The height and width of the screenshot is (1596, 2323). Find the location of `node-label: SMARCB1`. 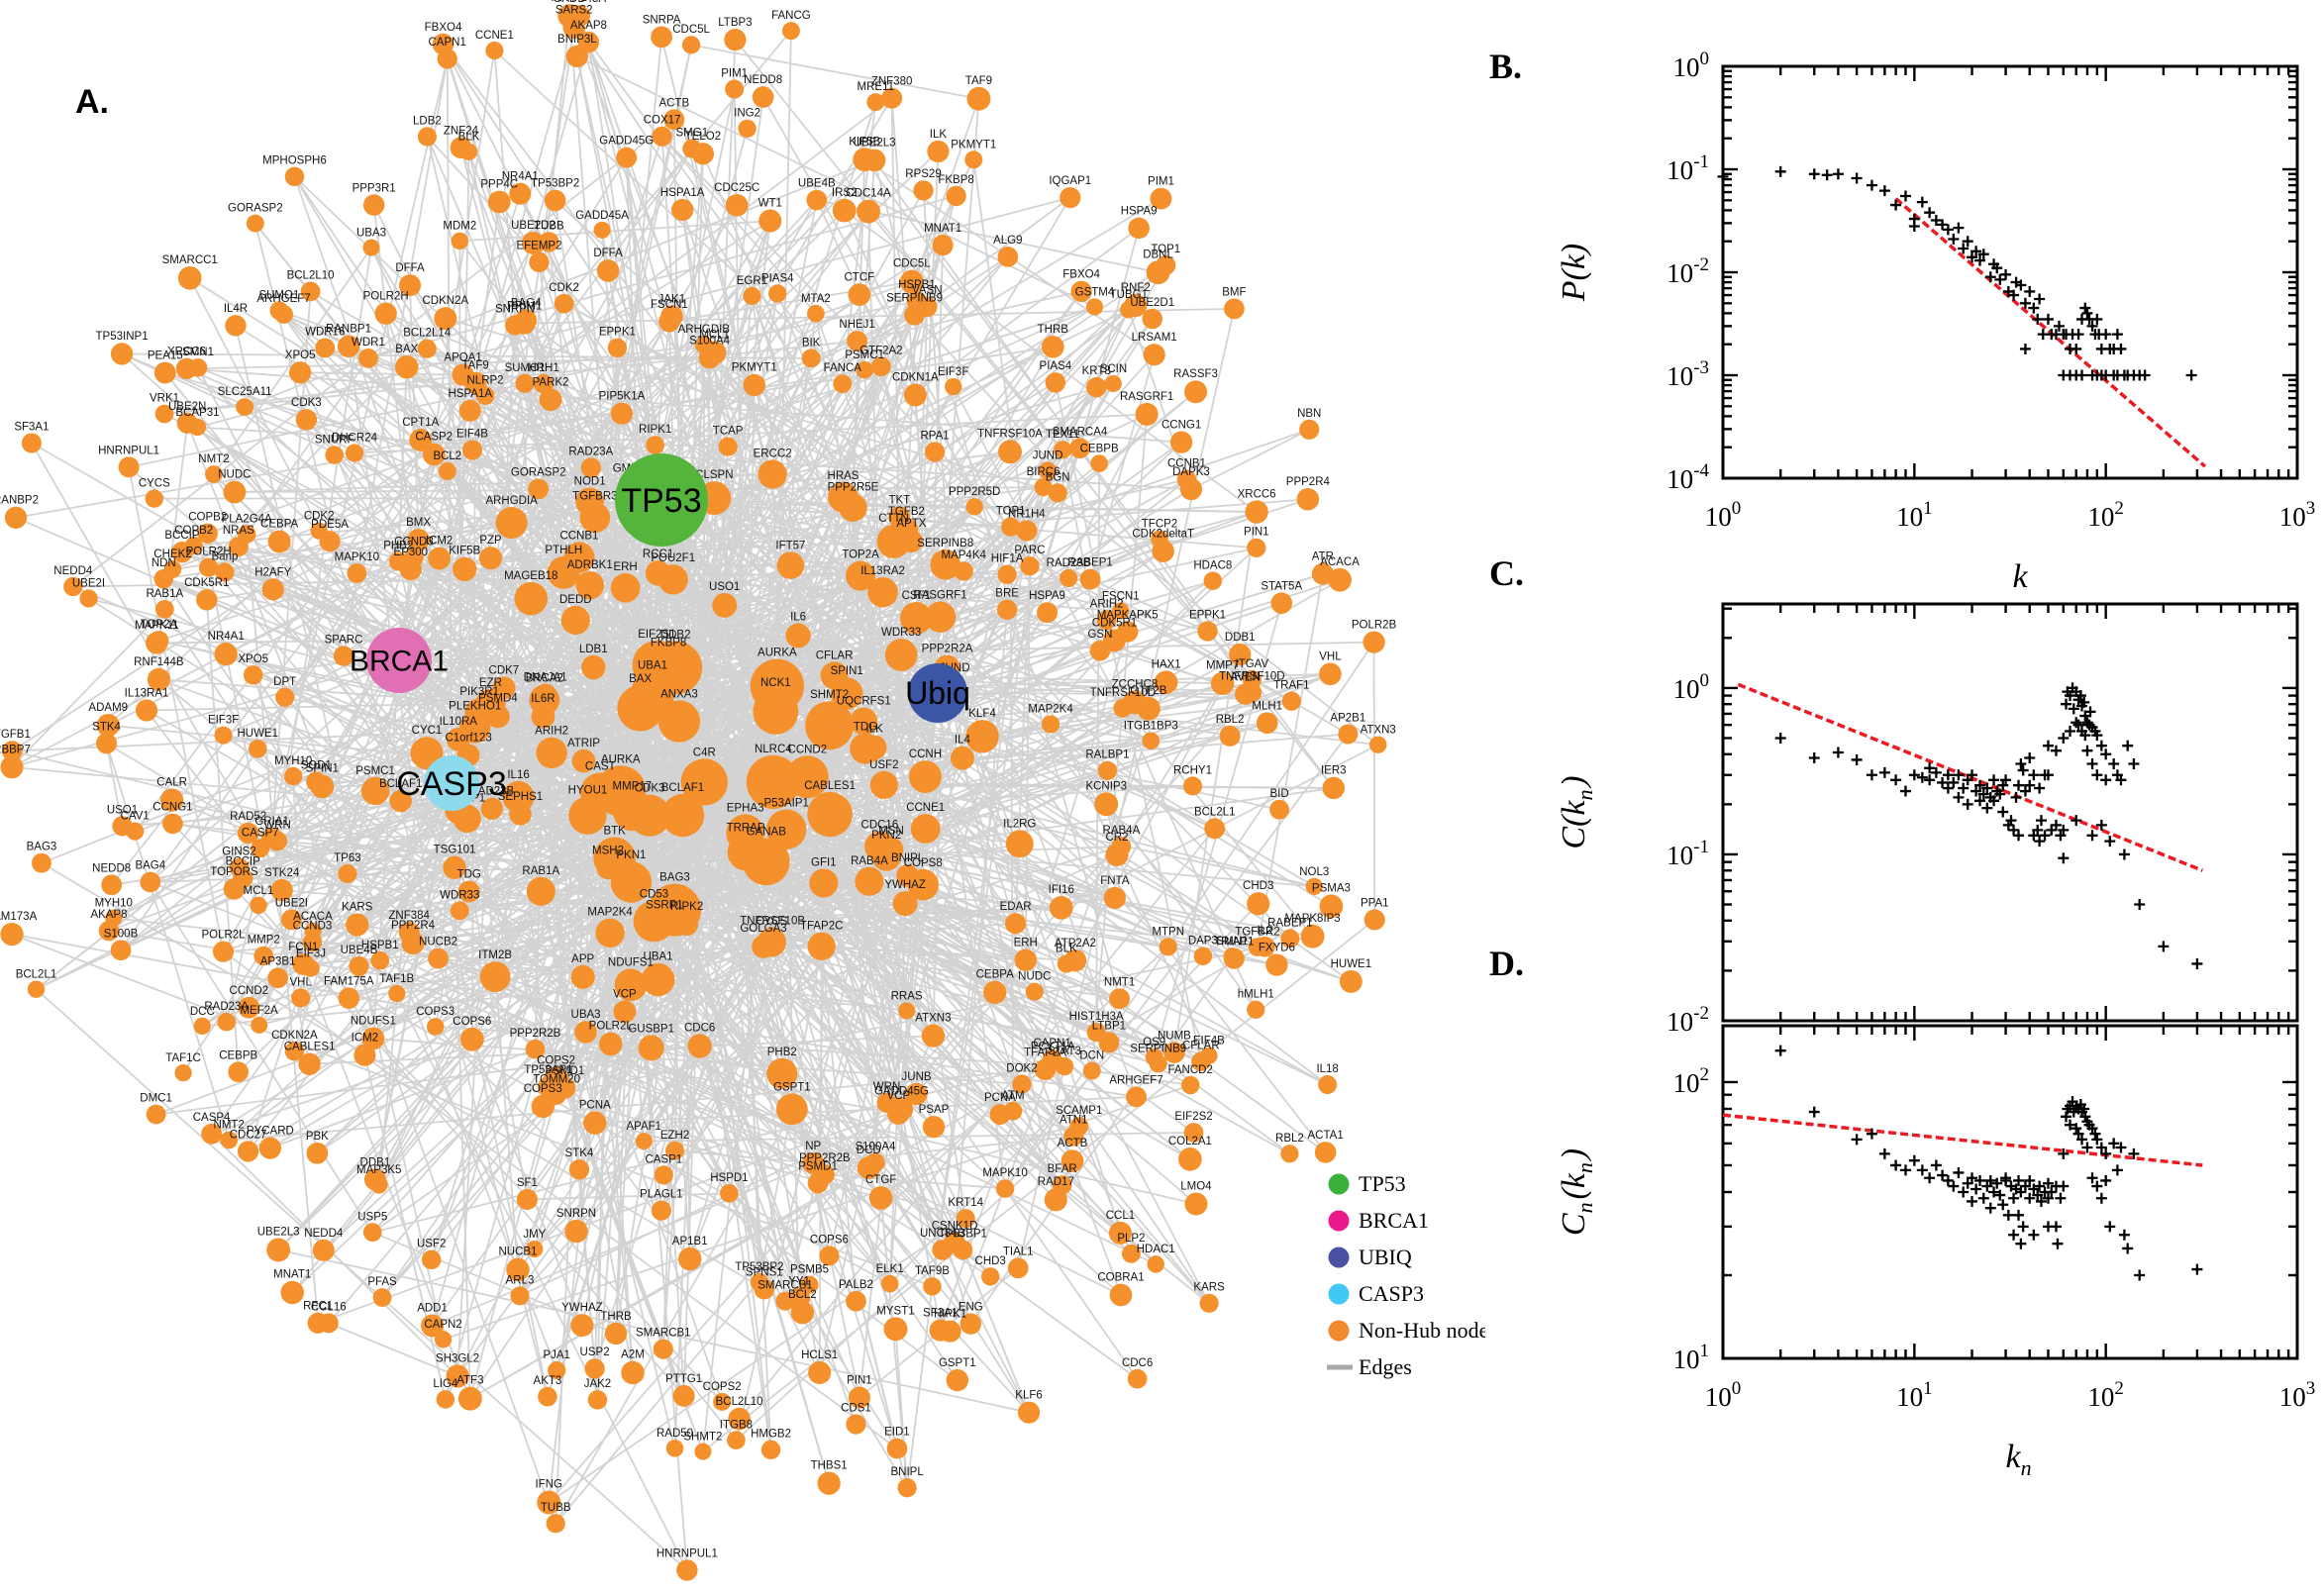

node-label: SMARCB1 is located at coordinates (663, 1334).